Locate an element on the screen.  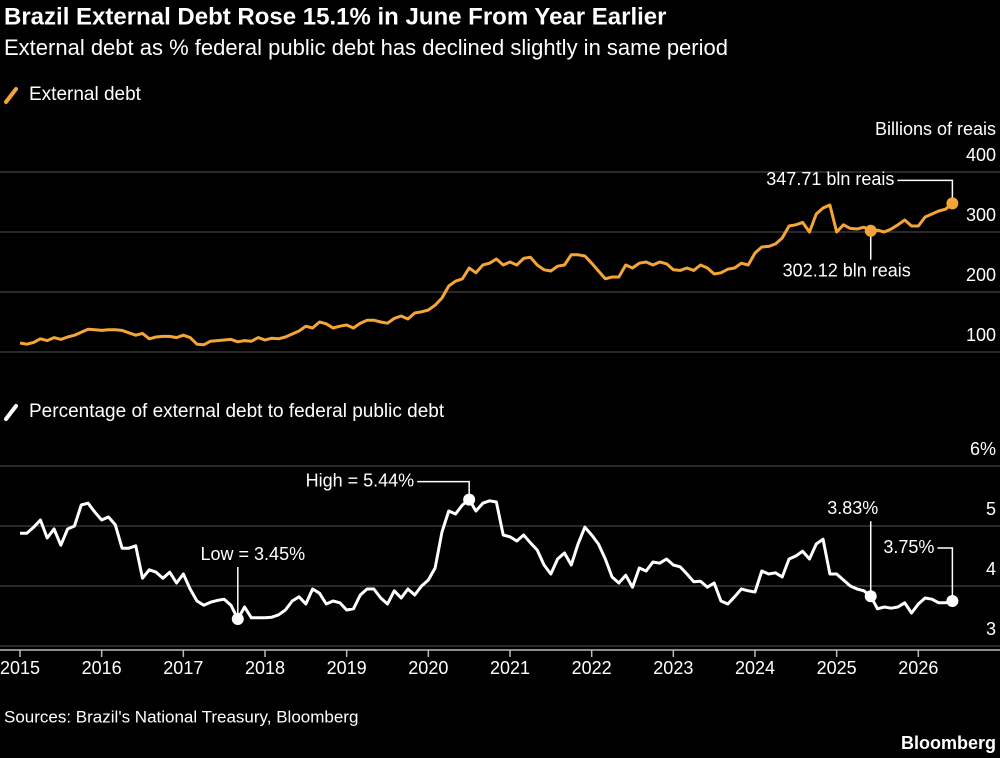
data-label: High = 5.44% is located at coordinates (360, 480).